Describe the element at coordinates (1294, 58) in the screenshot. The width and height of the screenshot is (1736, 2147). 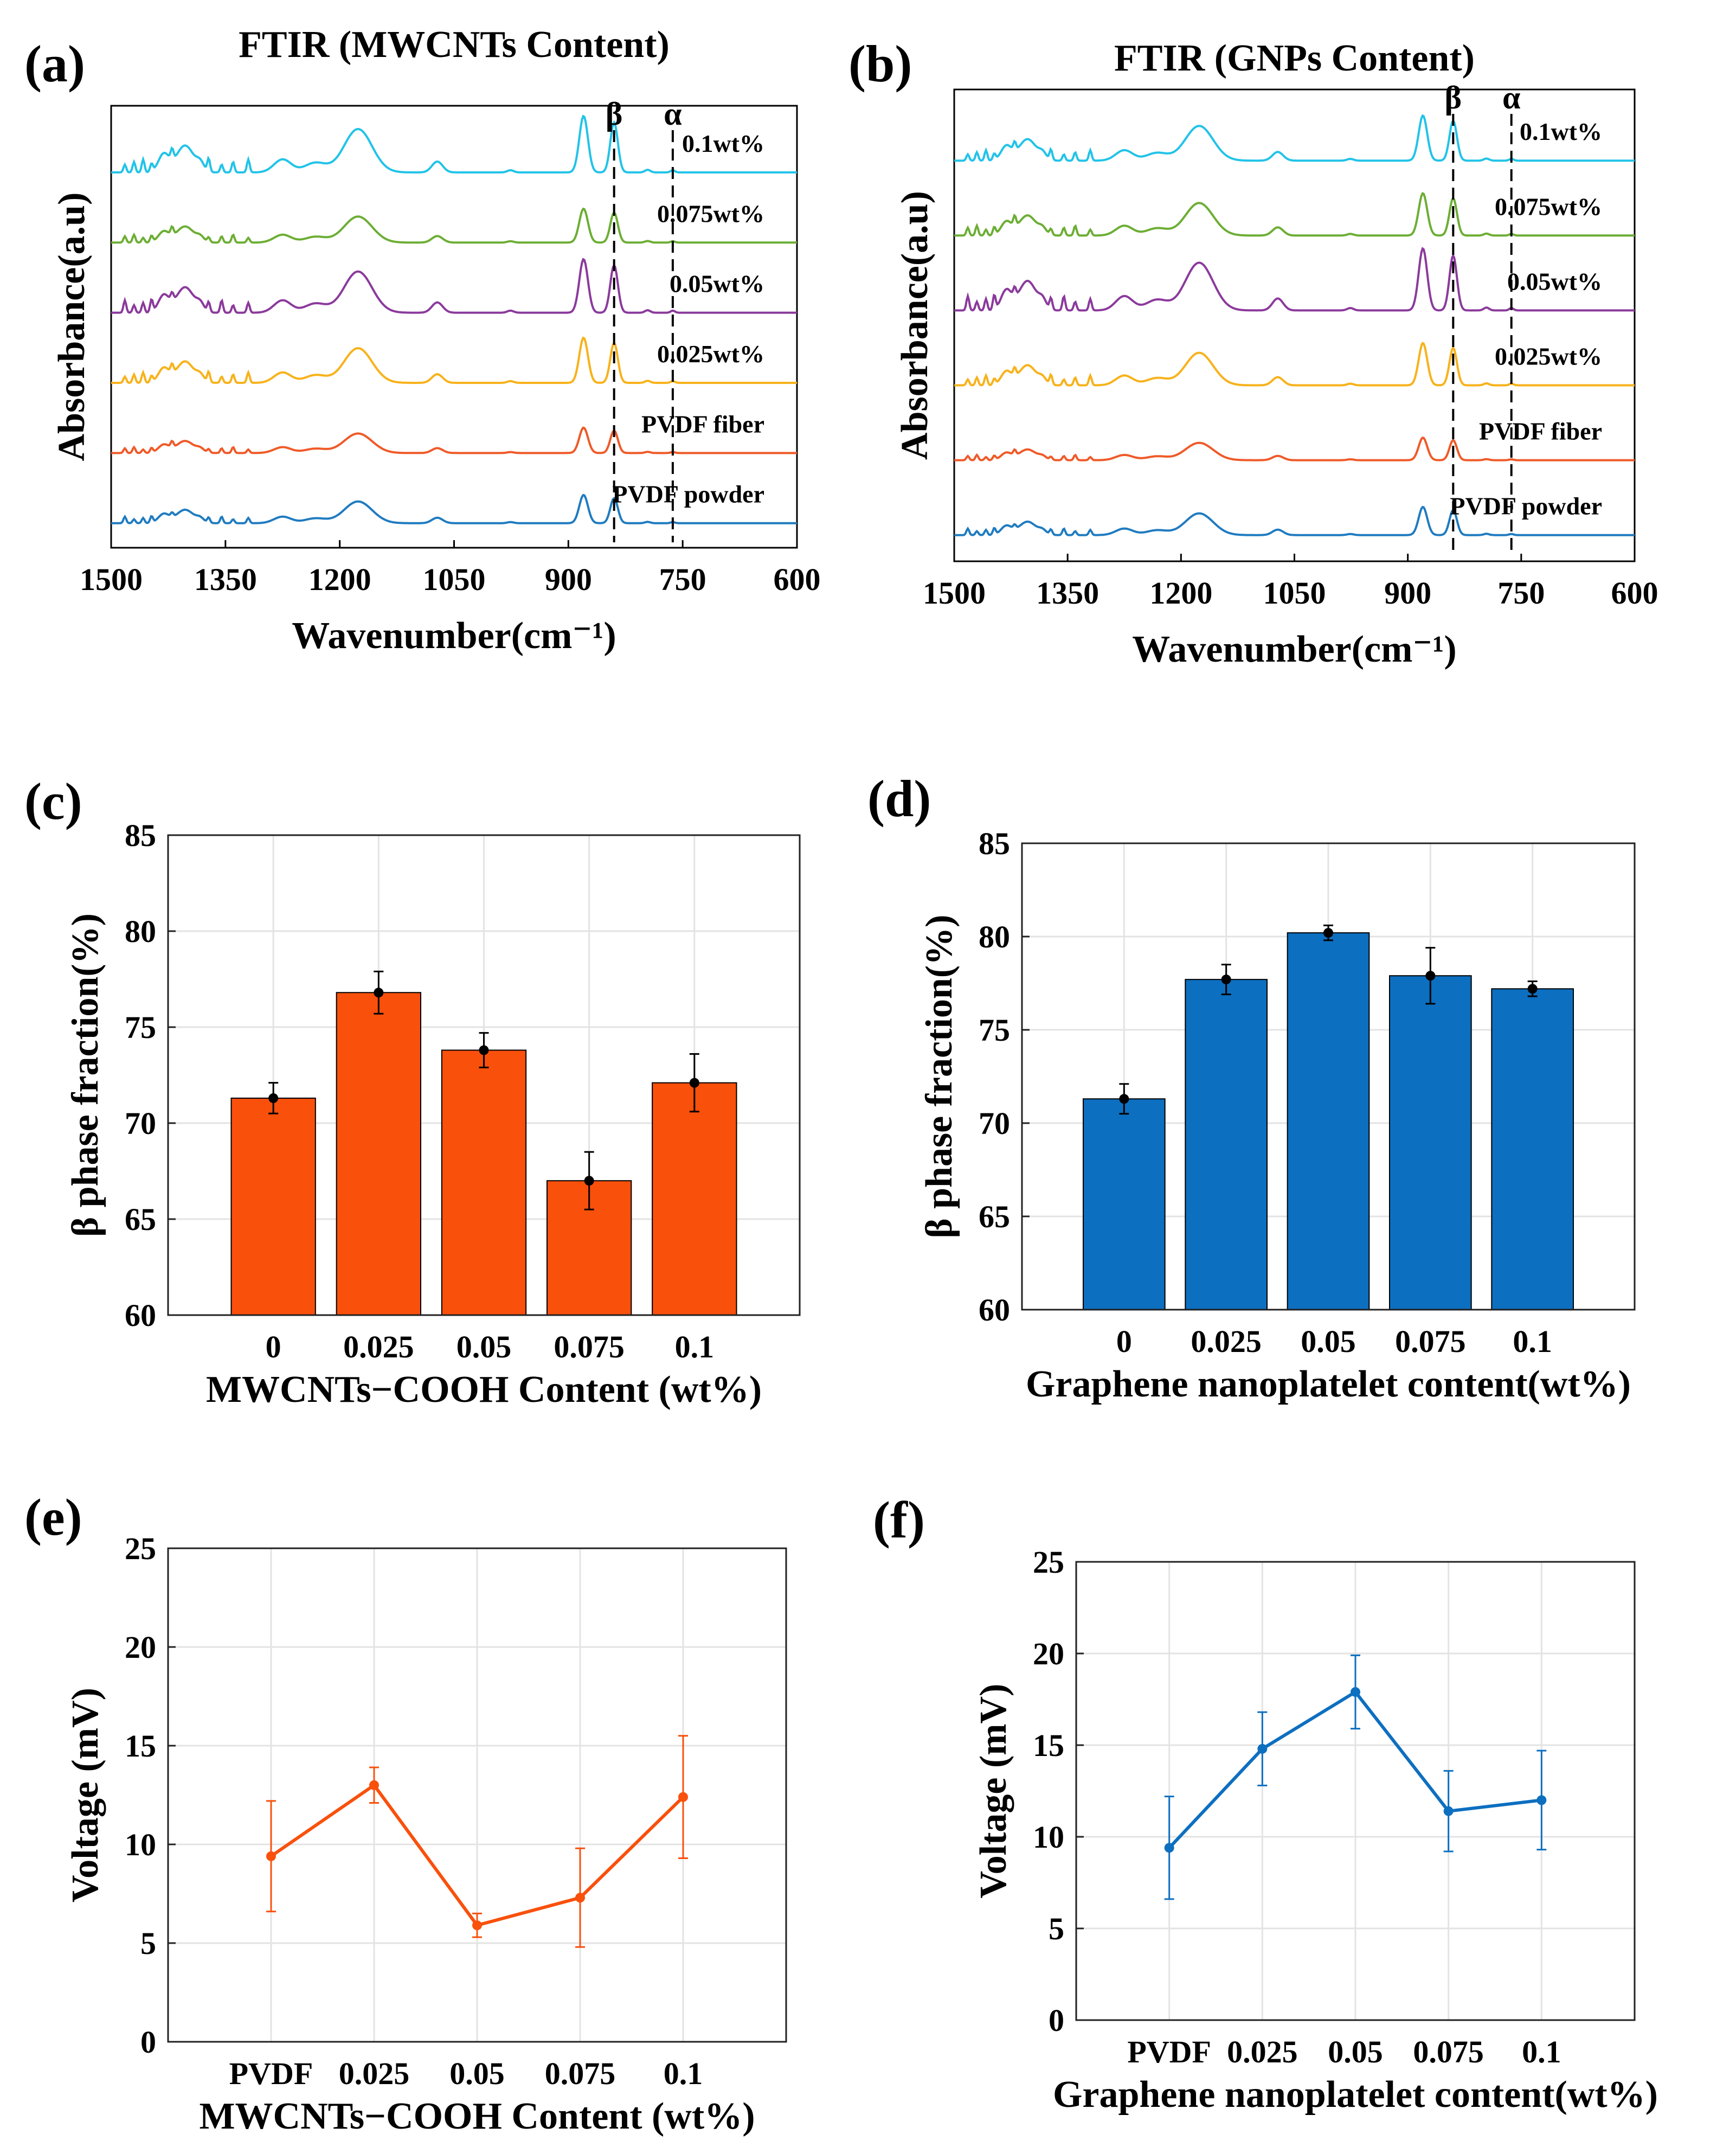
I see `chart-title: FTIR (GNPs Content)` at that location.